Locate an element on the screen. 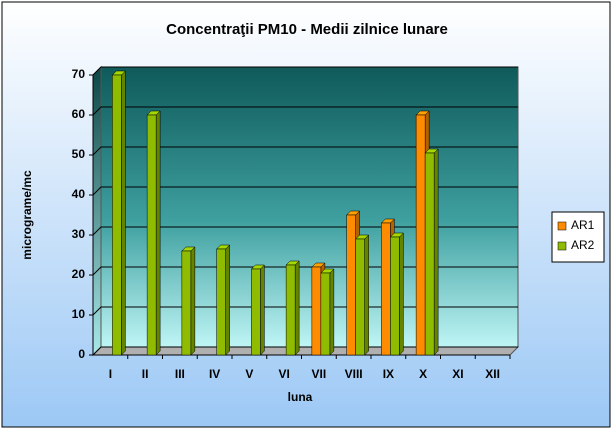 The height and width of the screenshot is (432, 614). y-tick-label: 30 is located at coordinates (79, 234).